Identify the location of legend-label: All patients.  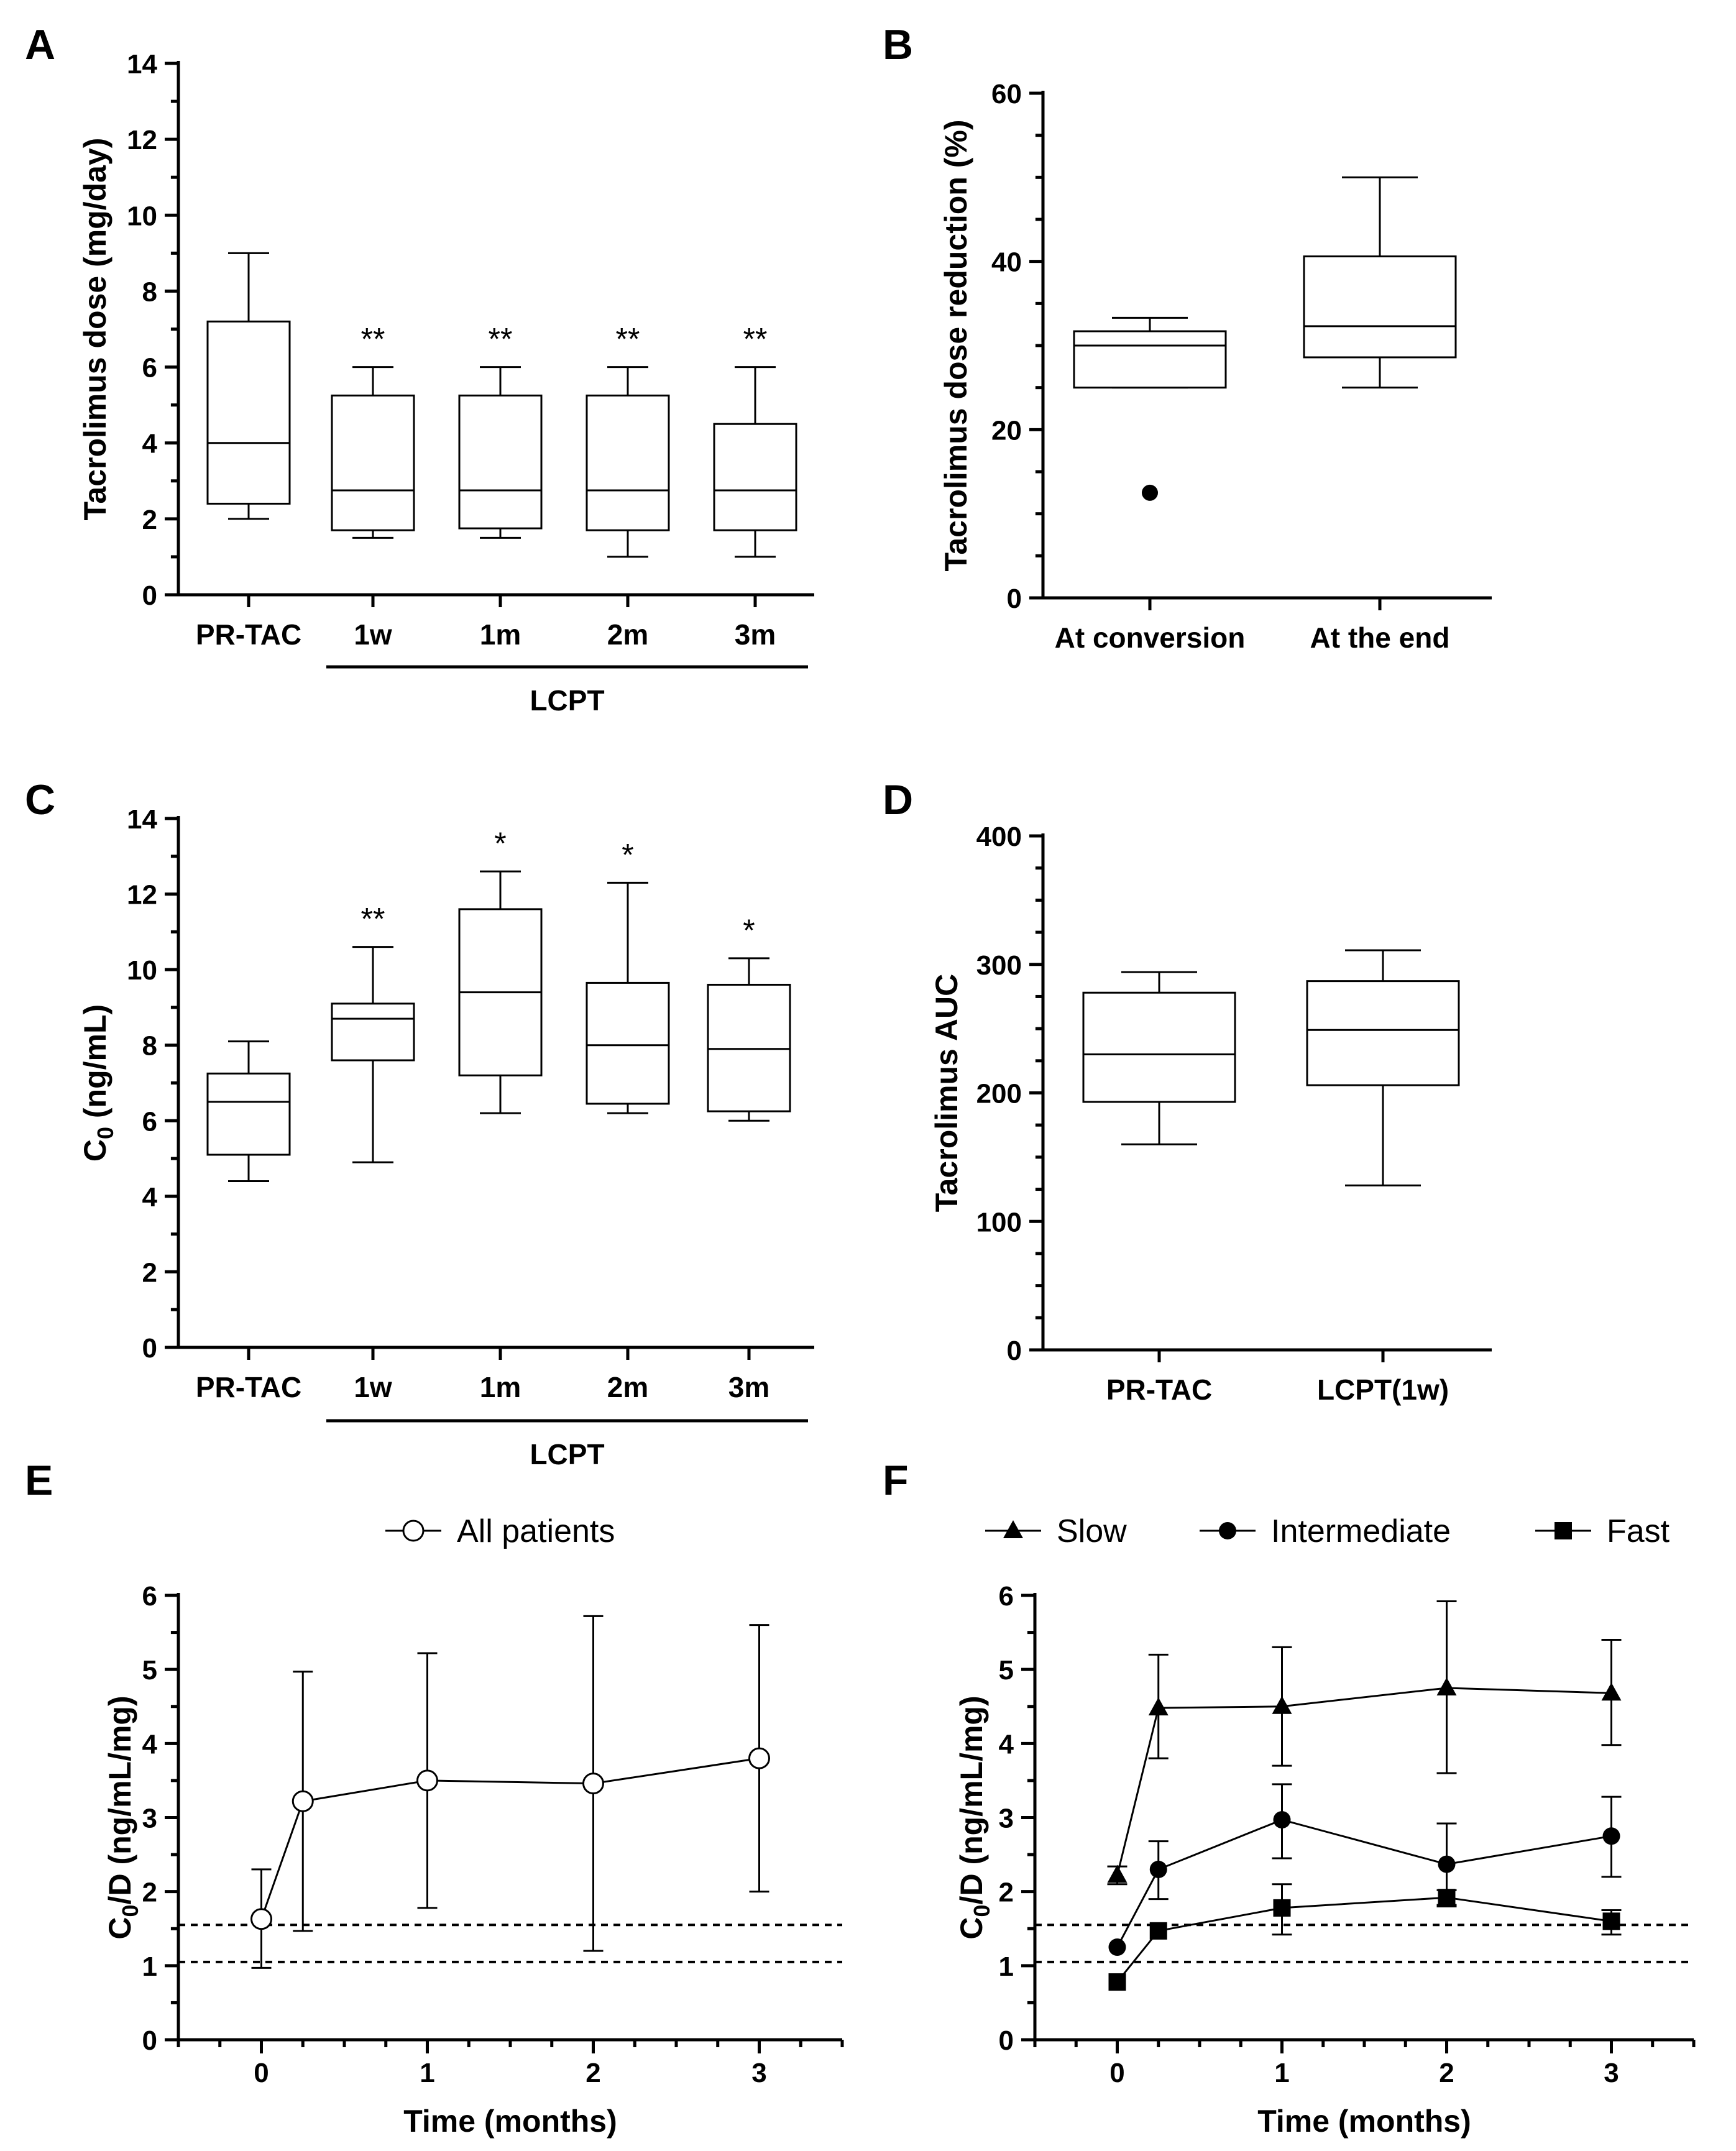
(536, 1531).